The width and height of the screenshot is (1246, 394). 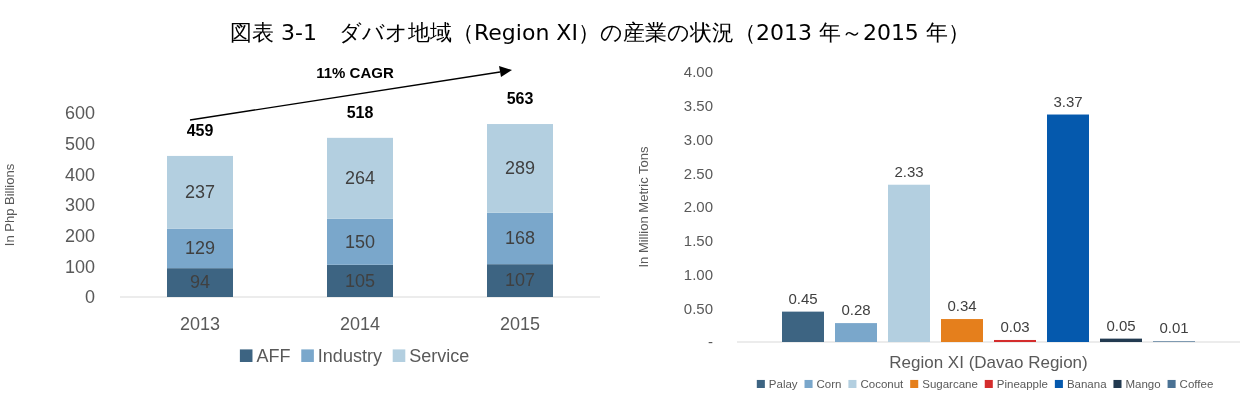 What do you see at coordinates (360, 112) in the screenshot?
I see `total-label: 518` at bounding box center [360, 112].